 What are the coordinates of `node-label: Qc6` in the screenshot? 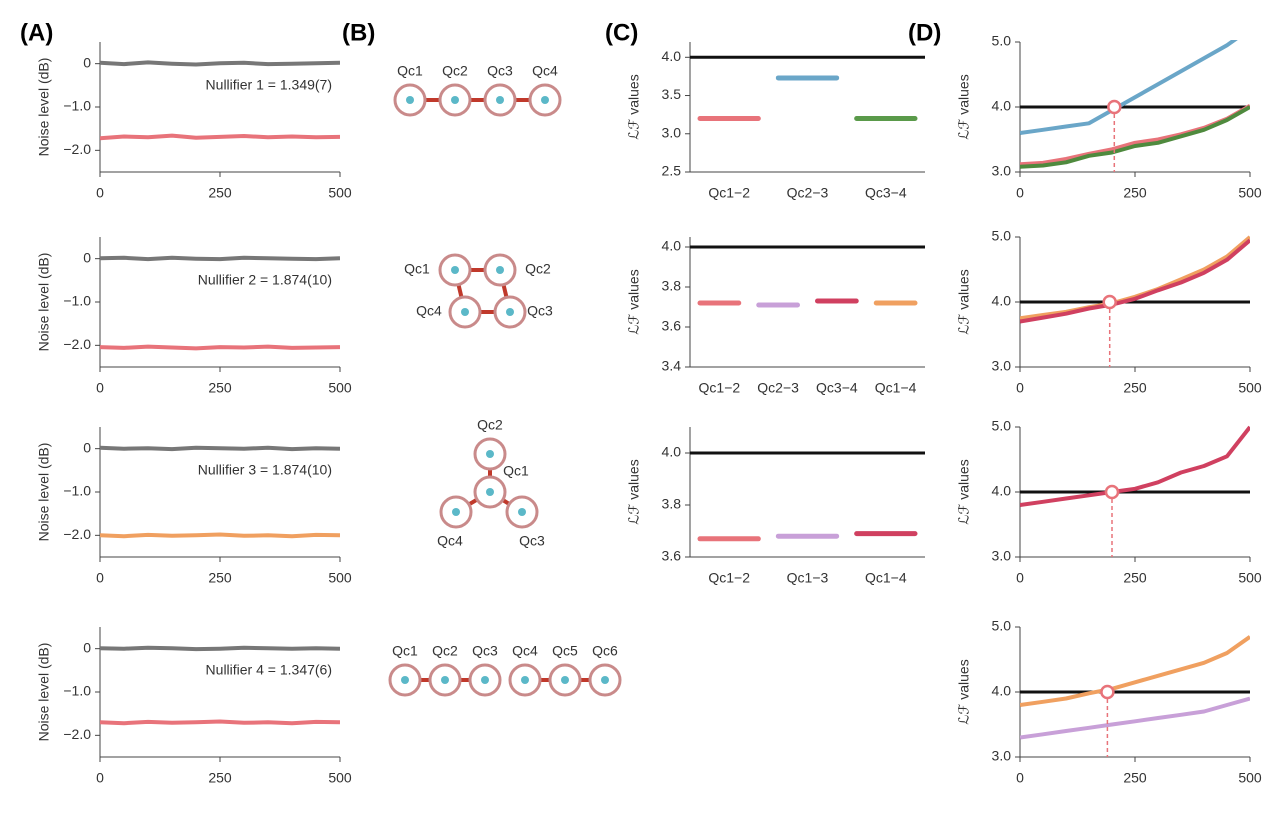 It's located at (605, 651).